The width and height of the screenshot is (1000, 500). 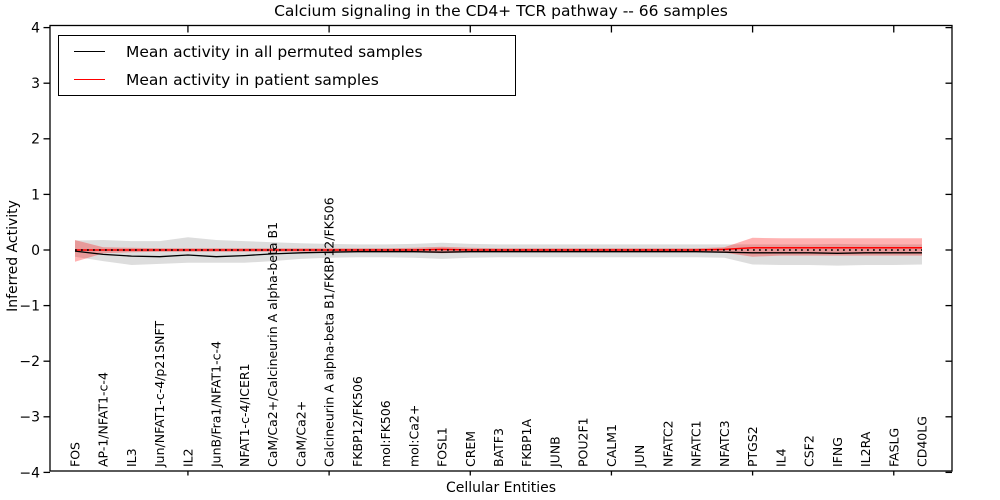 What do you see at coordinates (583, 442) in the screenshot?
I see `x-tick-label: POU2F1` at bounding box center [583, 442].